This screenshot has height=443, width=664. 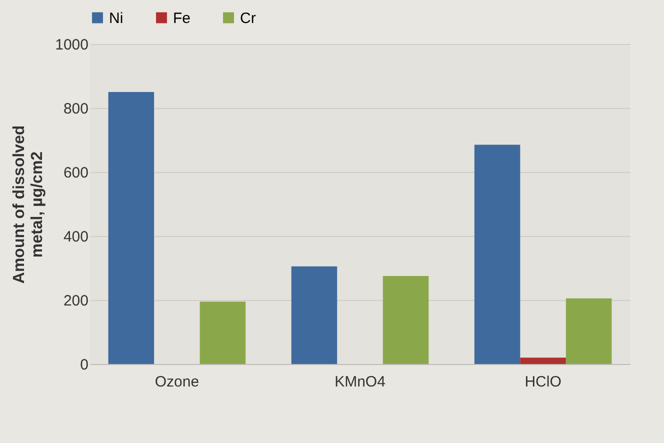 I want to click on y-tick-label: 1000, so click(x=71, y=45).